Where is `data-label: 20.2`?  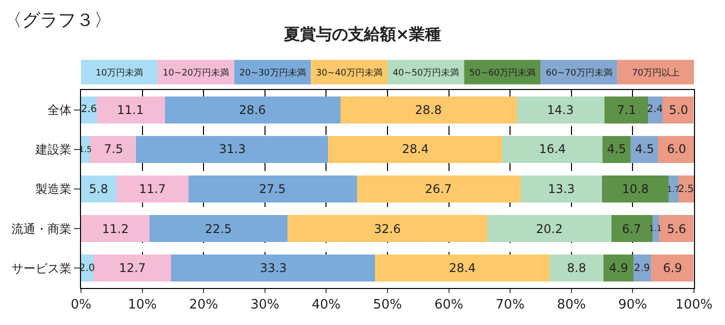 data-label: 20.2 is located at coordinates (549, 229).